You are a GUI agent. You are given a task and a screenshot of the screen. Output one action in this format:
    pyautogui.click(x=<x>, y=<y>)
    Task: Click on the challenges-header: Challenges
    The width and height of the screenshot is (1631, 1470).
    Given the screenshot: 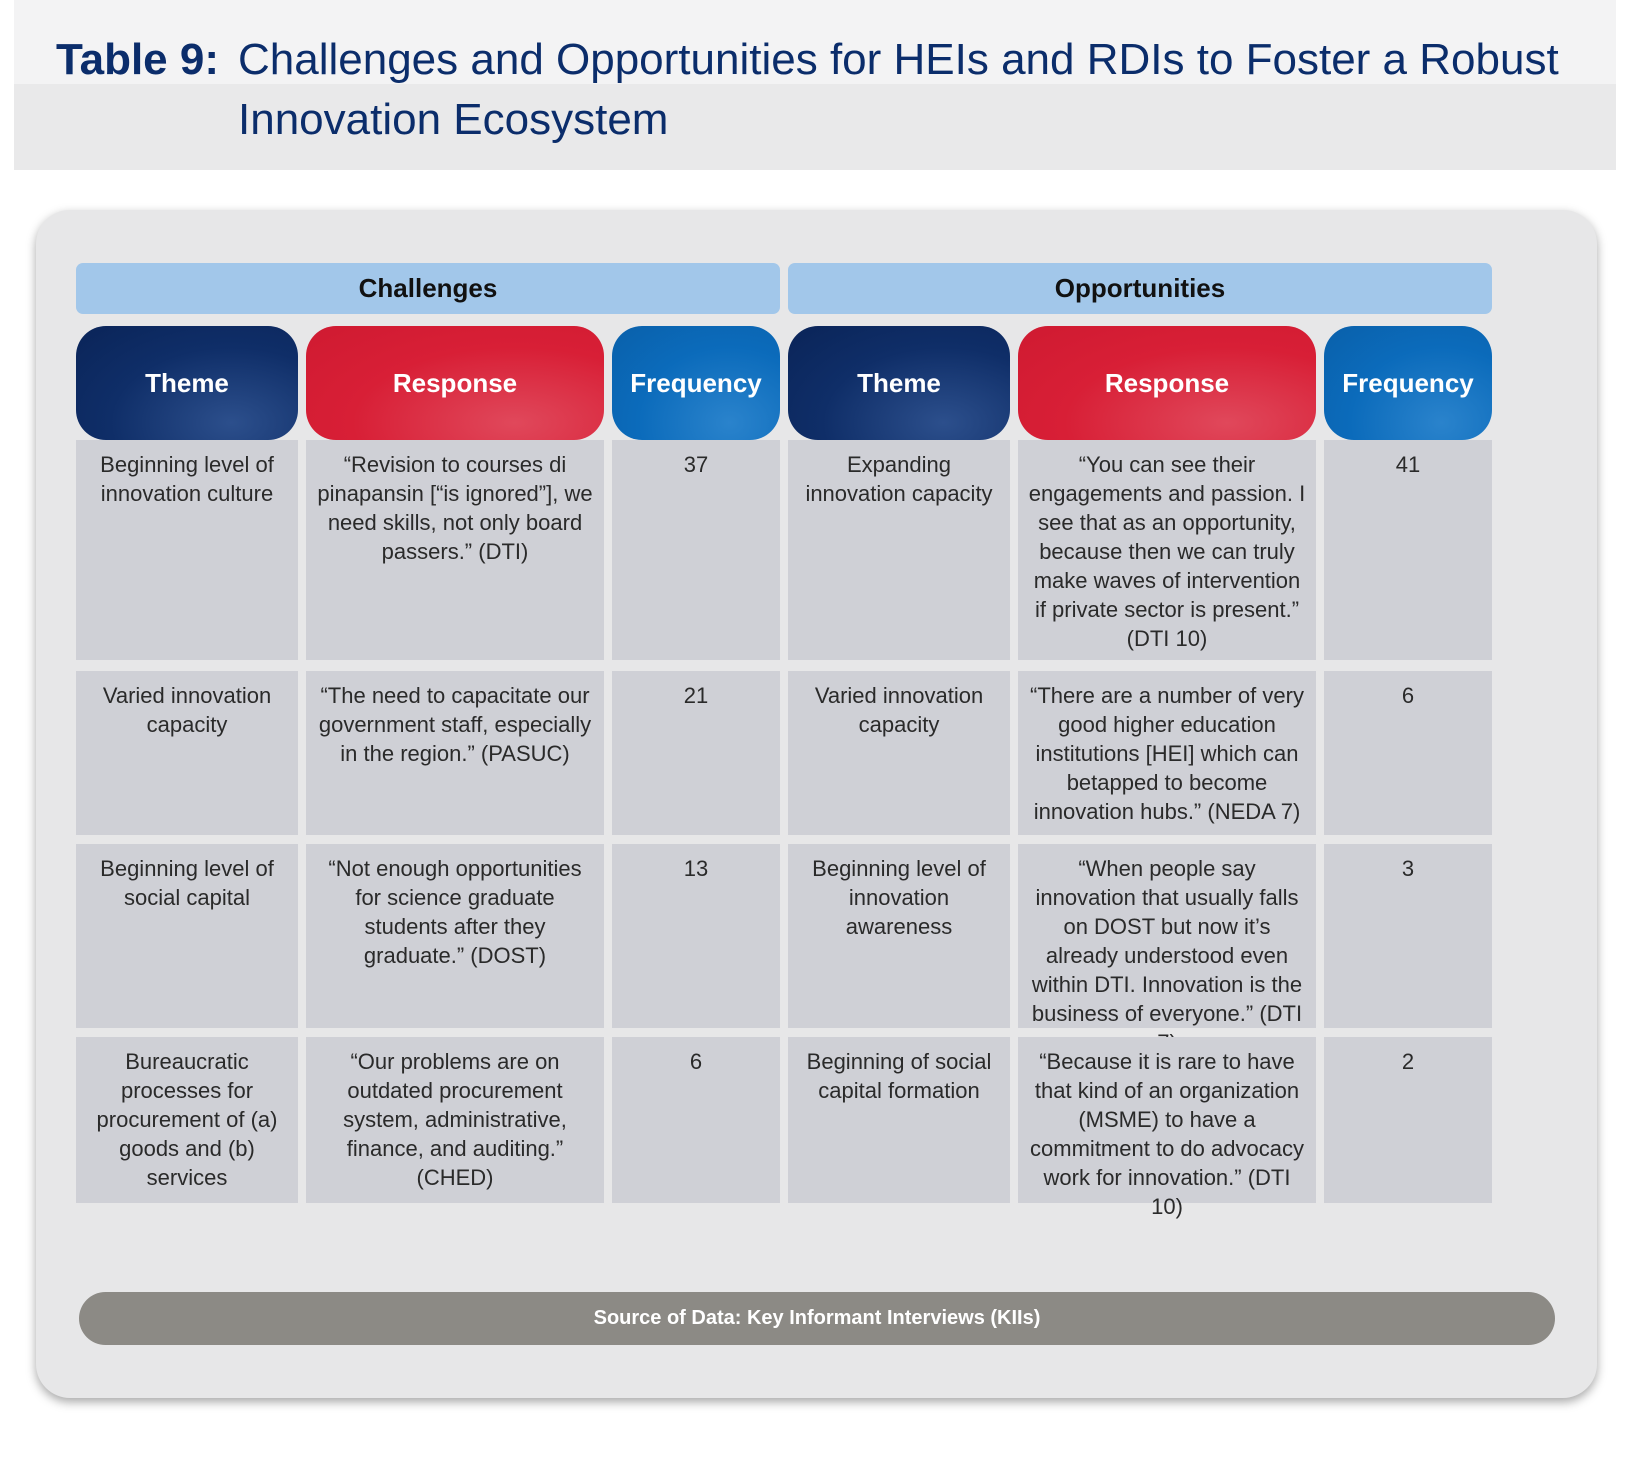 What is the action you would take?
    pyautogui.click(x=428, y=288)
    